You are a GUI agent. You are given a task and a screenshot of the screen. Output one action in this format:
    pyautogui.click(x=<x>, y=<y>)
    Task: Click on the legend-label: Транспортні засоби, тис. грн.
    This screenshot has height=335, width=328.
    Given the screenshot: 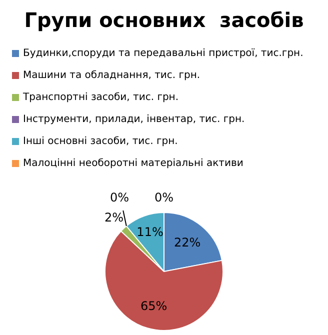 What is the action you would take?
    pyautogui.click(x=101, y=97)
    